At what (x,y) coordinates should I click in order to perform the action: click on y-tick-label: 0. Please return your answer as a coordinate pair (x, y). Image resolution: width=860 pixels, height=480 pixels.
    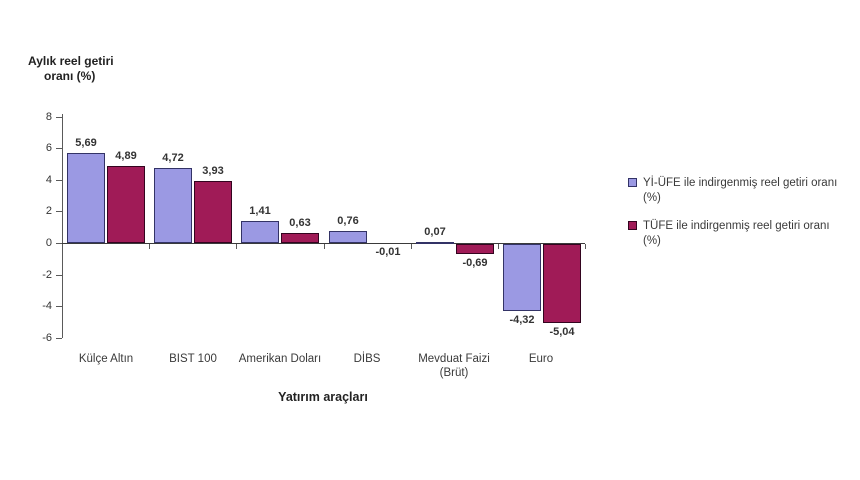
    Looking at the image, I should click on (48, 243).